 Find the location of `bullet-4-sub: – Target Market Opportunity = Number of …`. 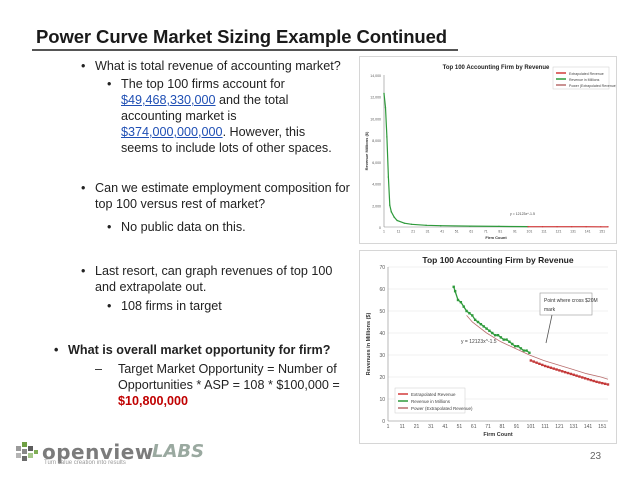

bullet-4-sub: – Target Market Opportunity = Number of … is located at coordinates (221, 385).